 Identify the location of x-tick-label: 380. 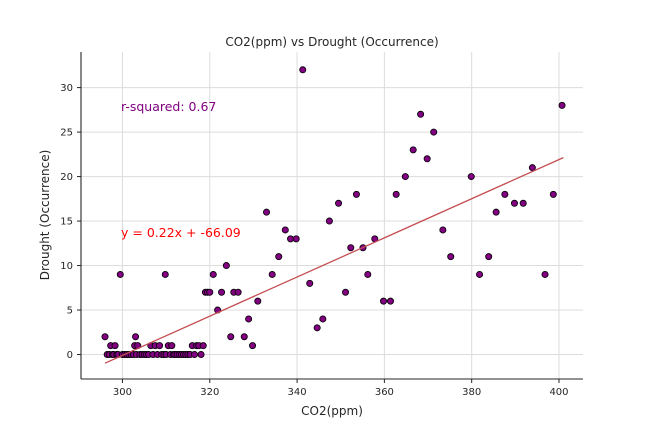
(471, 392).